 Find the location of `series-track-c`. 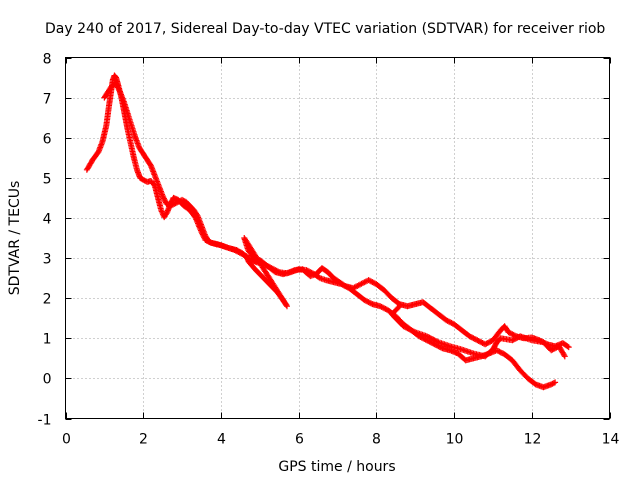

series-track-c is located at coordinates (478, 331).